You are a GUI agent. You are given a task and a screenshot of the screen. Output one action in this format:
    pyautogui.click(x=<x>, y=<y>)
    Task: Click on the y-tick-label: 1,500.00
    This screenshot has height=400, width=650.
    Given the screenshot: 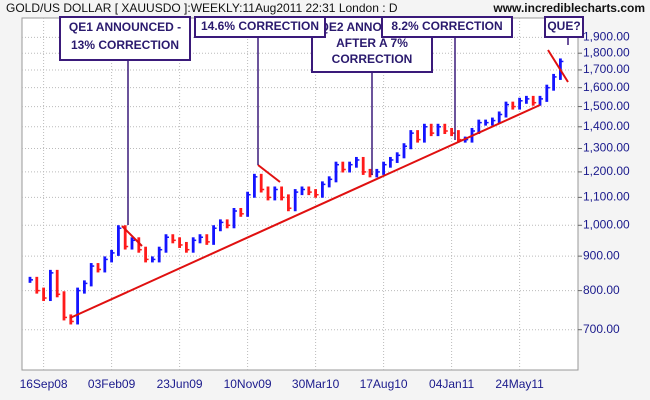 What is the action you would take?
    pyautogui.click(x=606, y=106)
    